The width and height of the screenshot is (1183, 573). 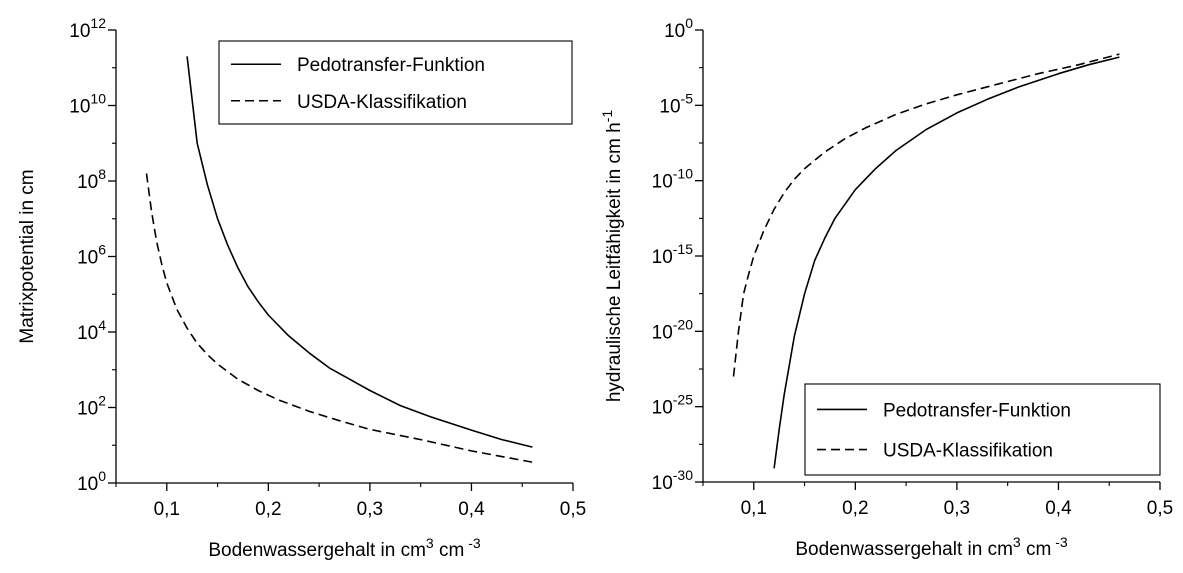 I want to click on y-tick-label: 10¹⁰, so click(x=87, y=104).